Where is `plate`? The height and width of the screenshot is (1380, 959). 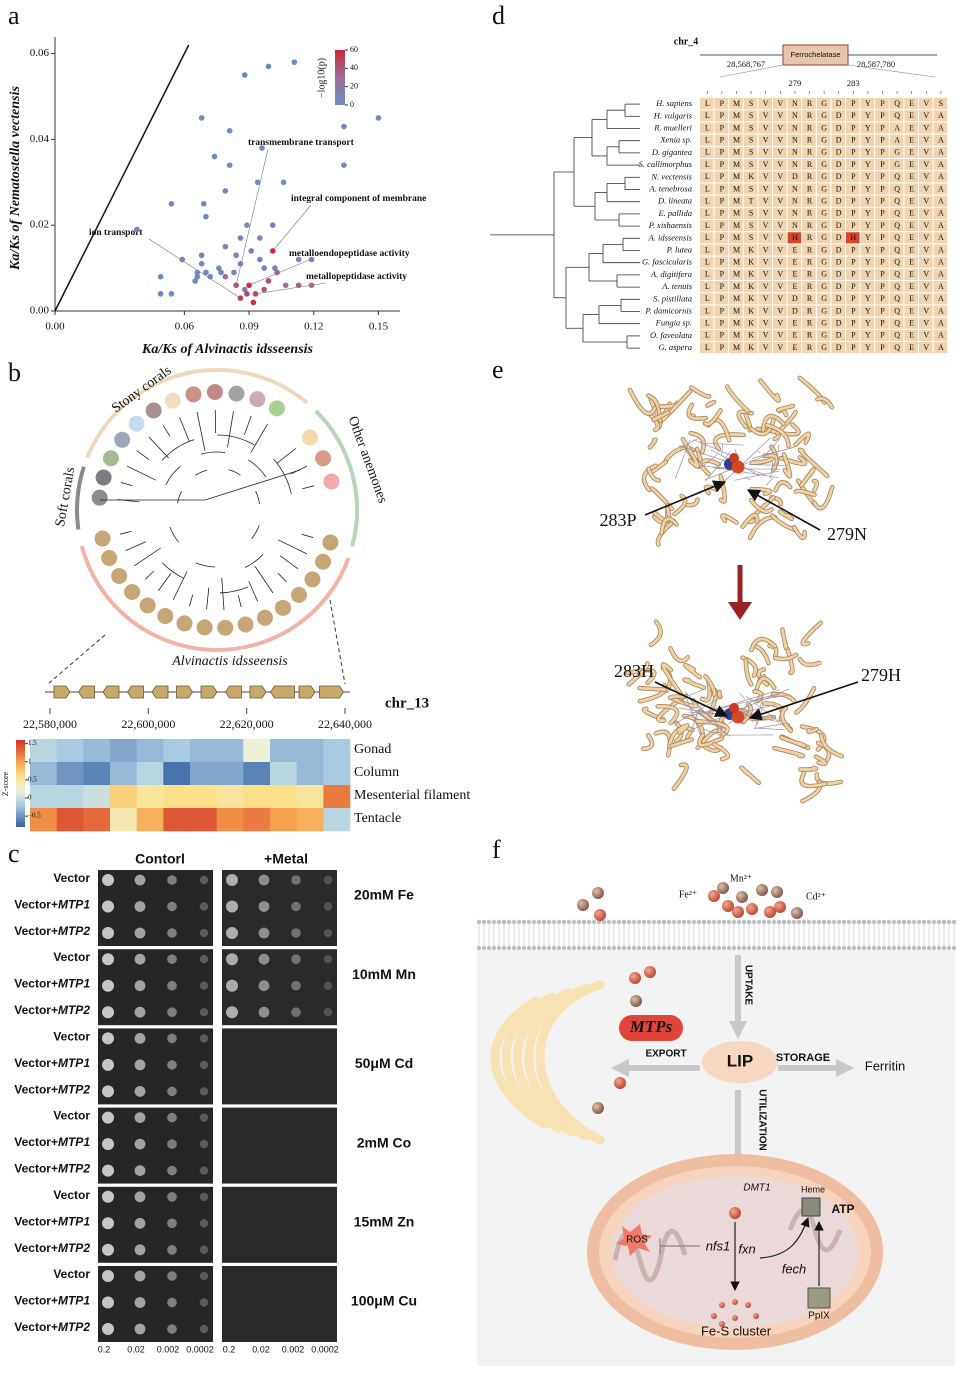 plate is located at coordinates (155, 1304).